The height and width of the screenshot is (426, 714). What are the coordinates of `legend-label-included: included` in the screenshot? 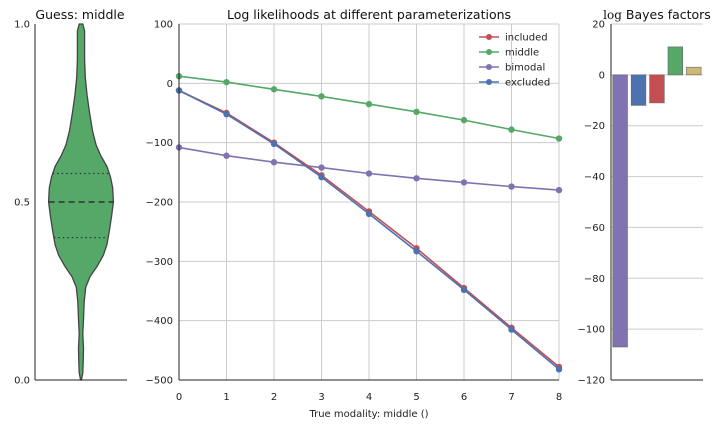 It's located at (526, 38).